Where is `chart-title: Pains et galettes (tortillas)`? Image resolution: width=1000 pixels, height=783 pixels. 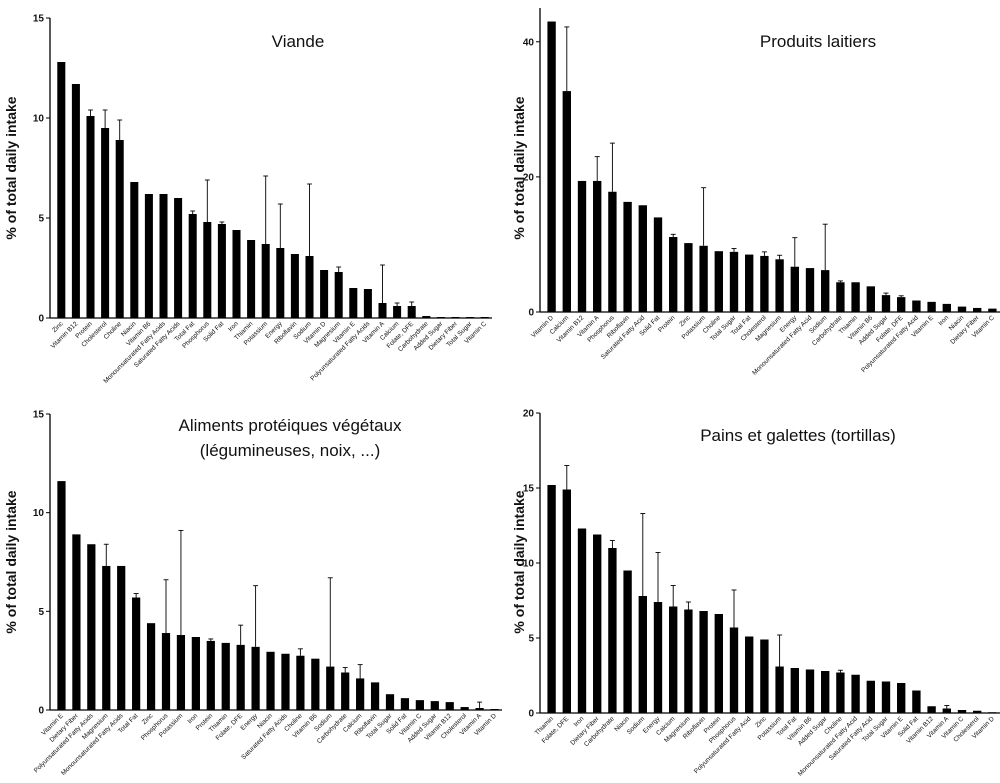 chart-title: Pains et galettes (tortillas) is located at coordinates (798, 435).